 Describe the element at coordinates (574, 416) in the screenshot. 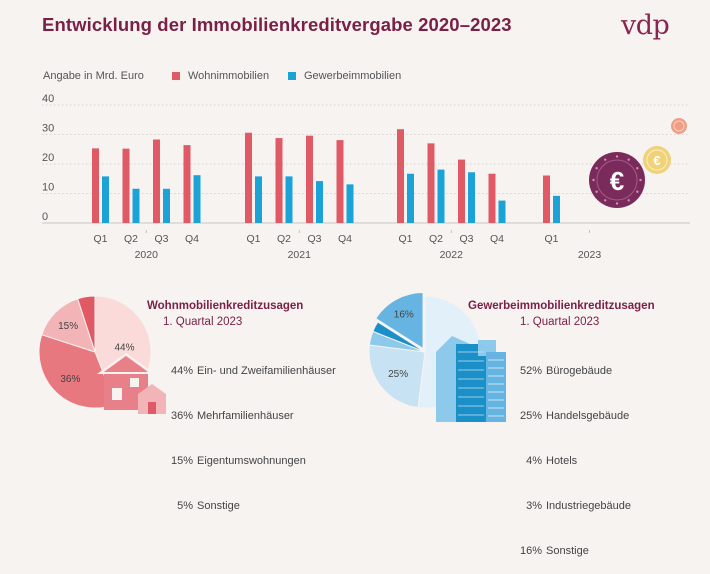

I see `pie2-legend-item: 25% Handelsgebäude` at that location.